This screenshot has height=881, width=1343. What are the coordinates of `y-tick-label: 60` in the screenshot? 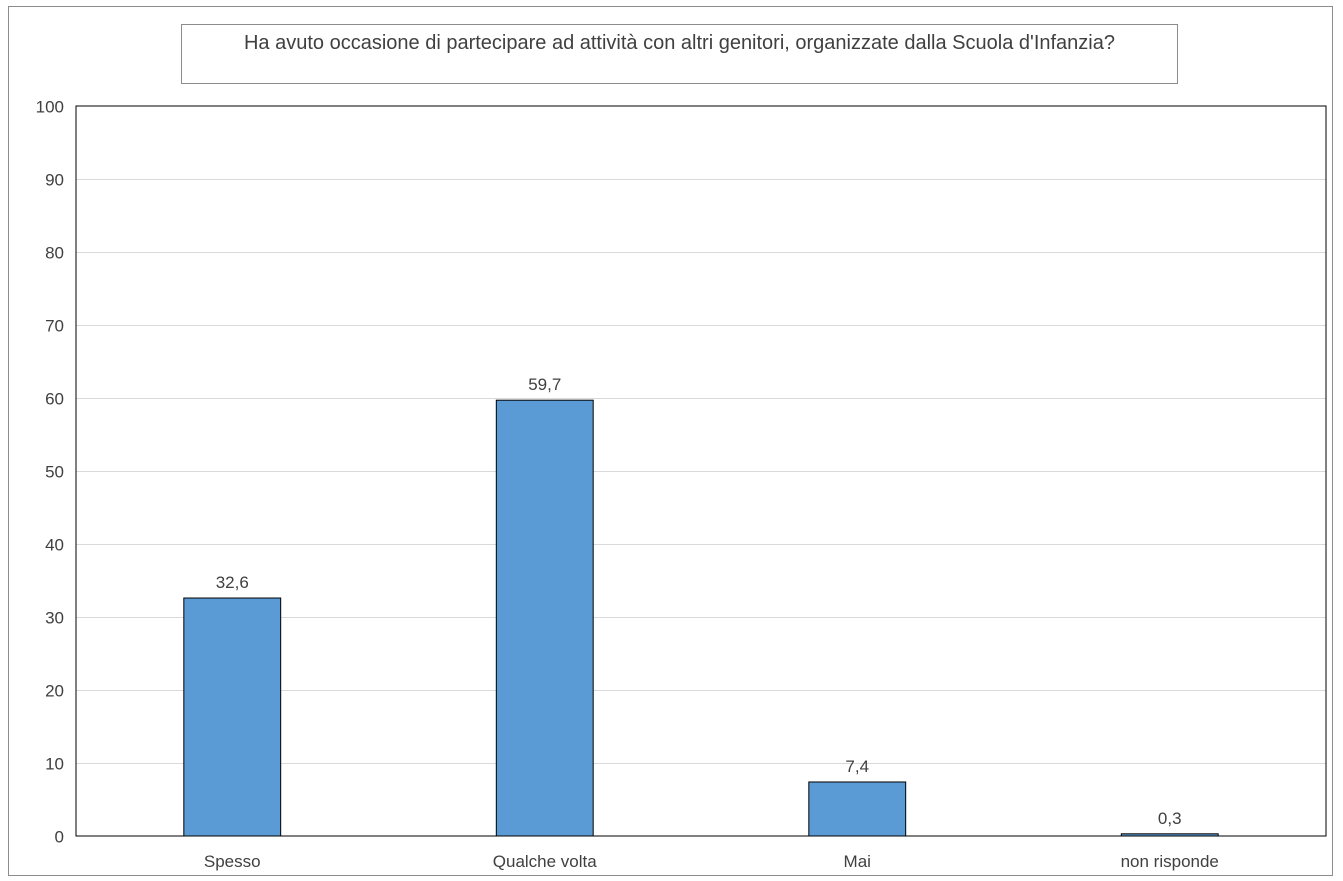 It's located at (54, 399).